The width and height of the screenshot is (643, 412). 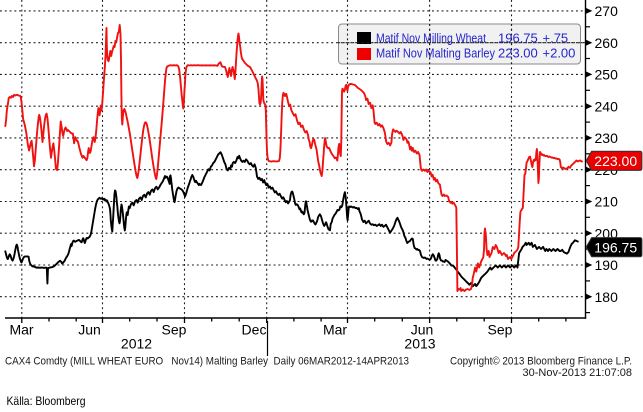 I want to click on svg-text: 190, so click(x=607, y=265).